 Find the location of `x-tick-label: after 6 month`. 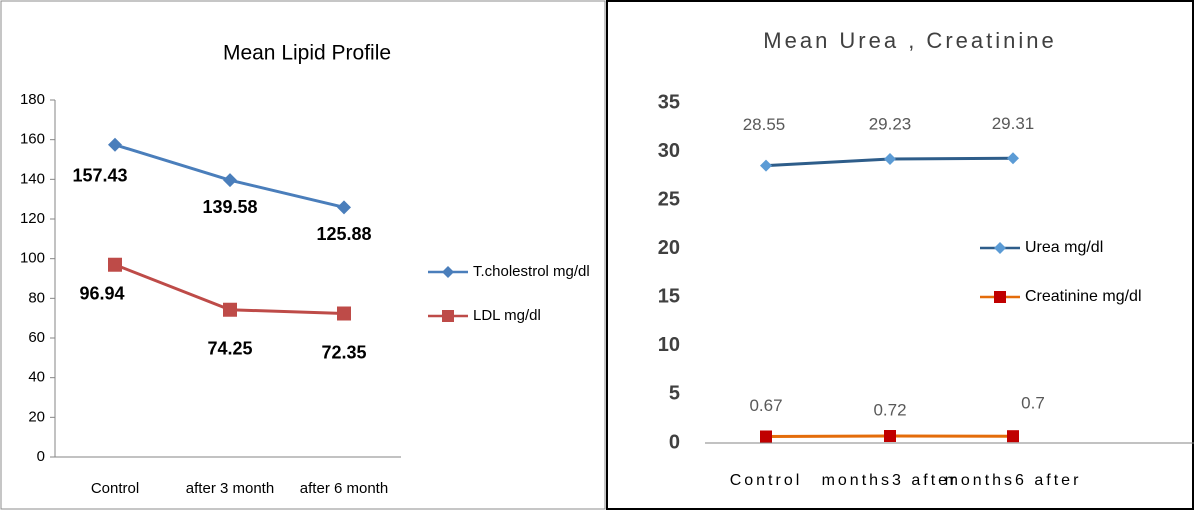

x-tick-label: after 6 month is located at coordinates (344, 488).